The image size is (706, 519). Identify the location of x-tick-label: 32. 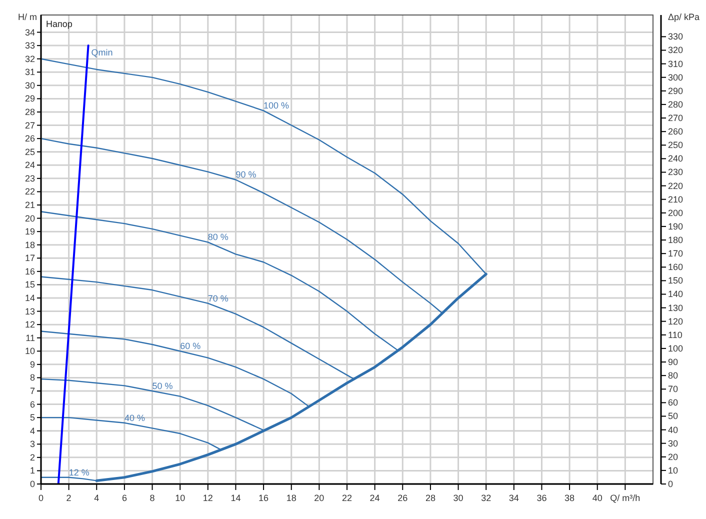
(486, 498).